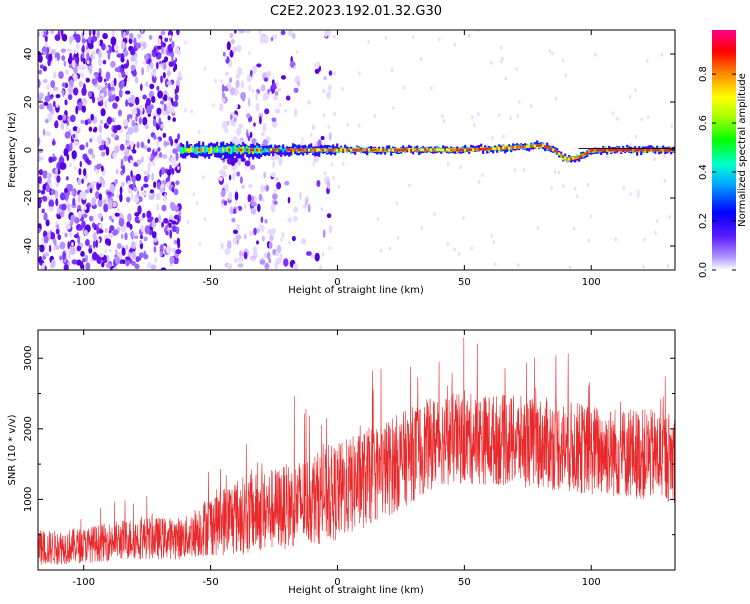  Describe the element at coordinates (83, 282) in the screenshot. I see `spectrogram-x-tick-label: -100` at that location.